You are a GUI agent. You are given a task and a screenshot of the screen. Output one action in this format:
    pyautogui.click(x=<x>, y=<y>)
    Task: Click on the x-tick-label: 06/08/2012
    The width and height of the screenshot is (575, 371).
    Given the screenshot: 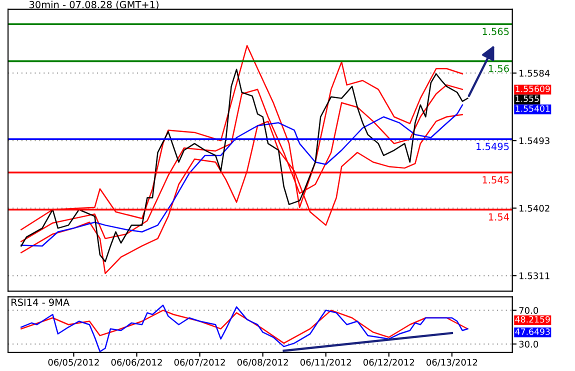 What is the action you would take?
    pyautogui.click(x=262, y=362)
    